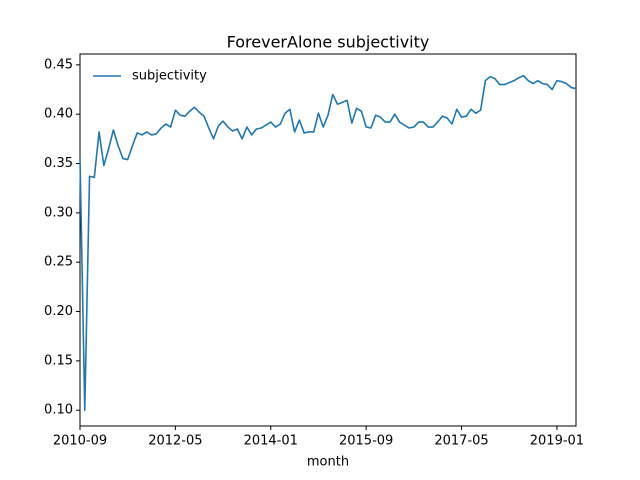  Describe the element at coordinates (328, 462) in the screenshot. I see `x-axis-label: month` at that location.